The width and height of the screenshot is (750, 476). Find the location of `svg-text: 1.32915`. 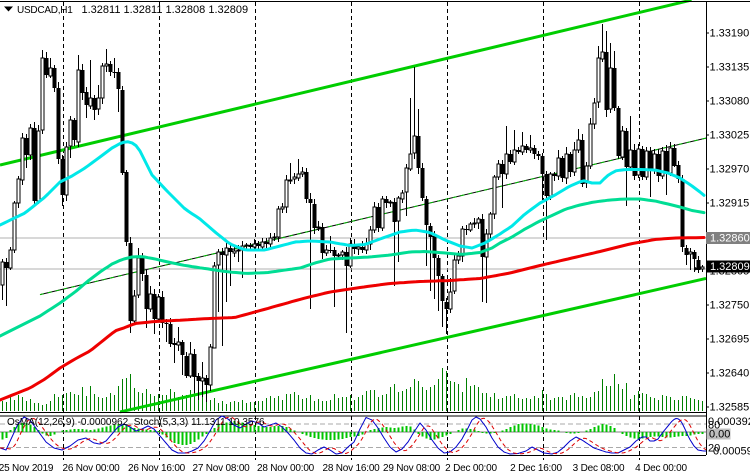

svg-text: 1.32915 is located at coordinates (730, 204).